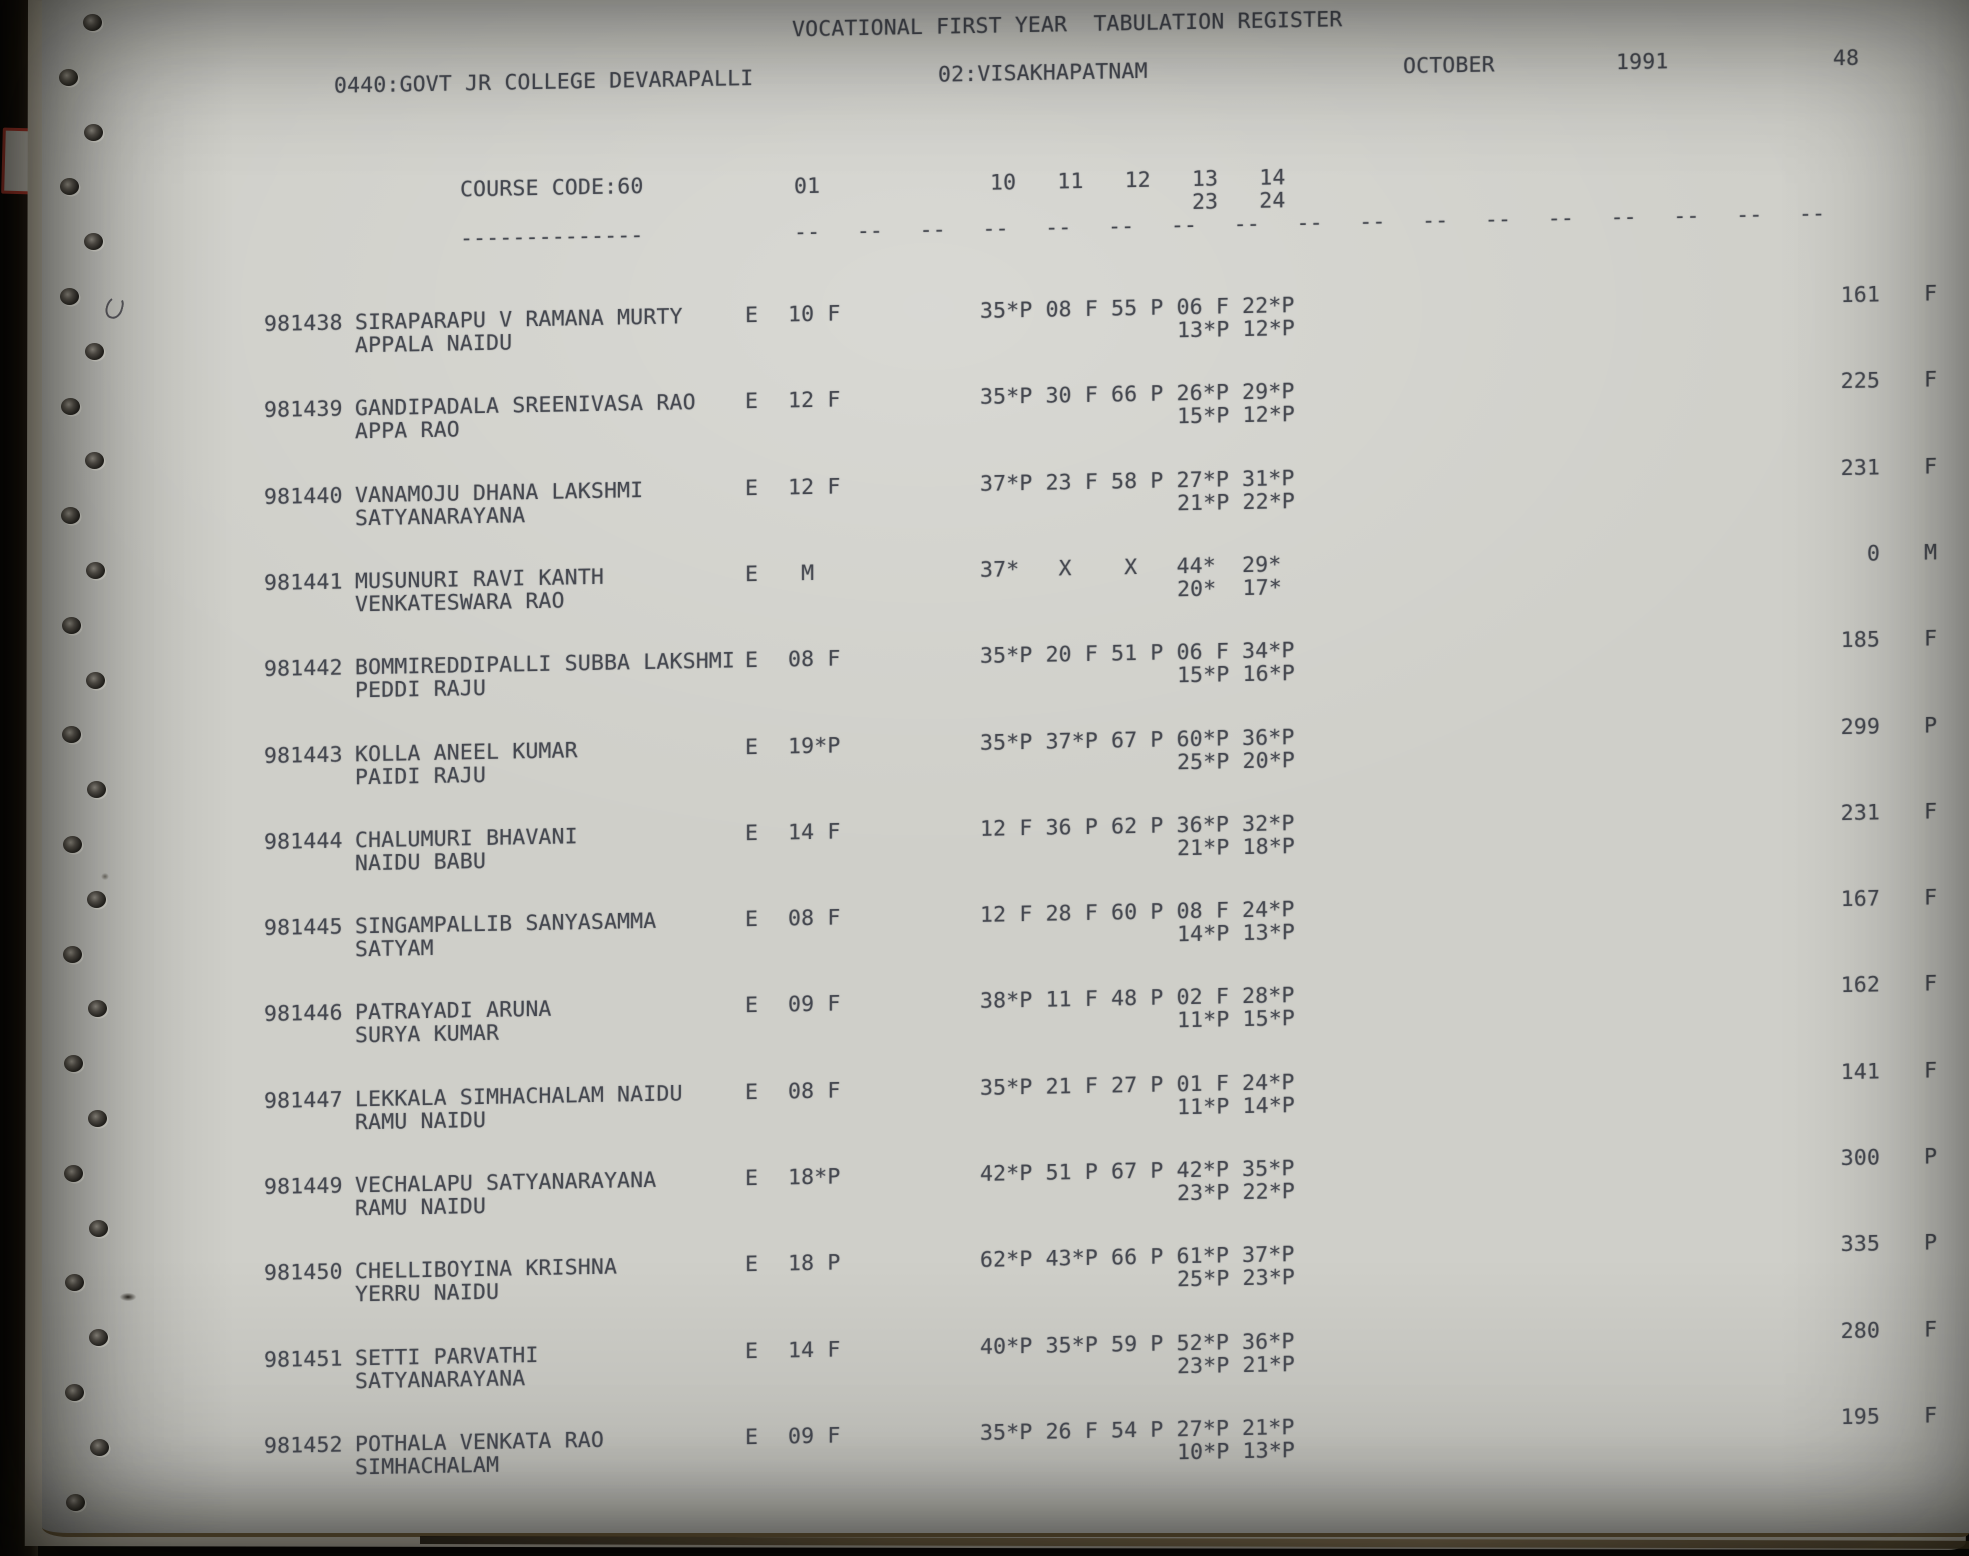 Image resolution: width=1969 pixels, height=1556 pixels. What do you see at coordinates (552, 188) in the screenshot?
I see `course-code-label: COURSE CODE:60` at bounding box center [552, 188].